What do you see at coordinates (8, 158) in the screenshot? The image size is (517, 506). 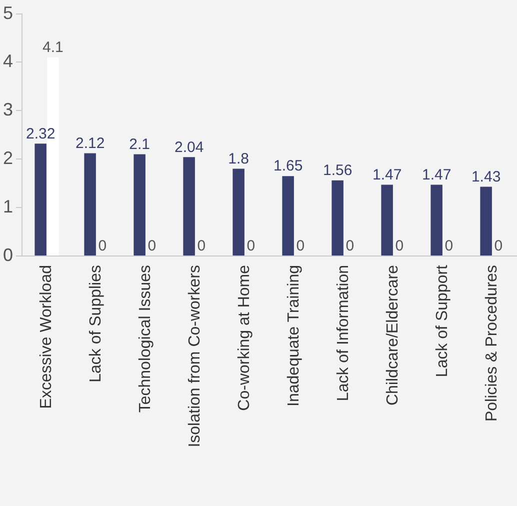 I see `y-tick-label: 2` at bounding box center [8, 158].